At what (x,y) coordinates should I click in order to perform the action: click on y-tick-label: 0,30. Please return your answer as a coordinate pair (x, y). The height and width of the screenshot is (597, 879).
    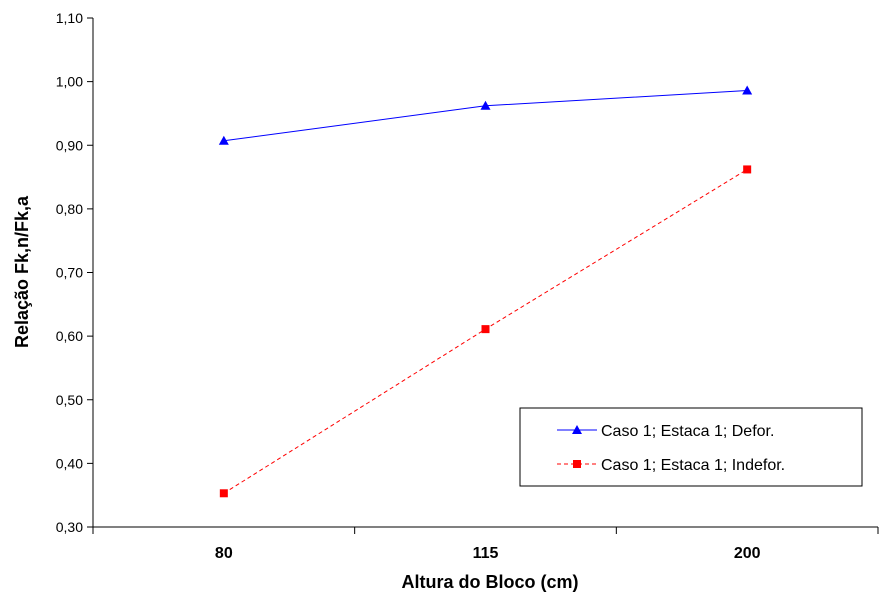
    Looking at the image, I should click on (69, 527).